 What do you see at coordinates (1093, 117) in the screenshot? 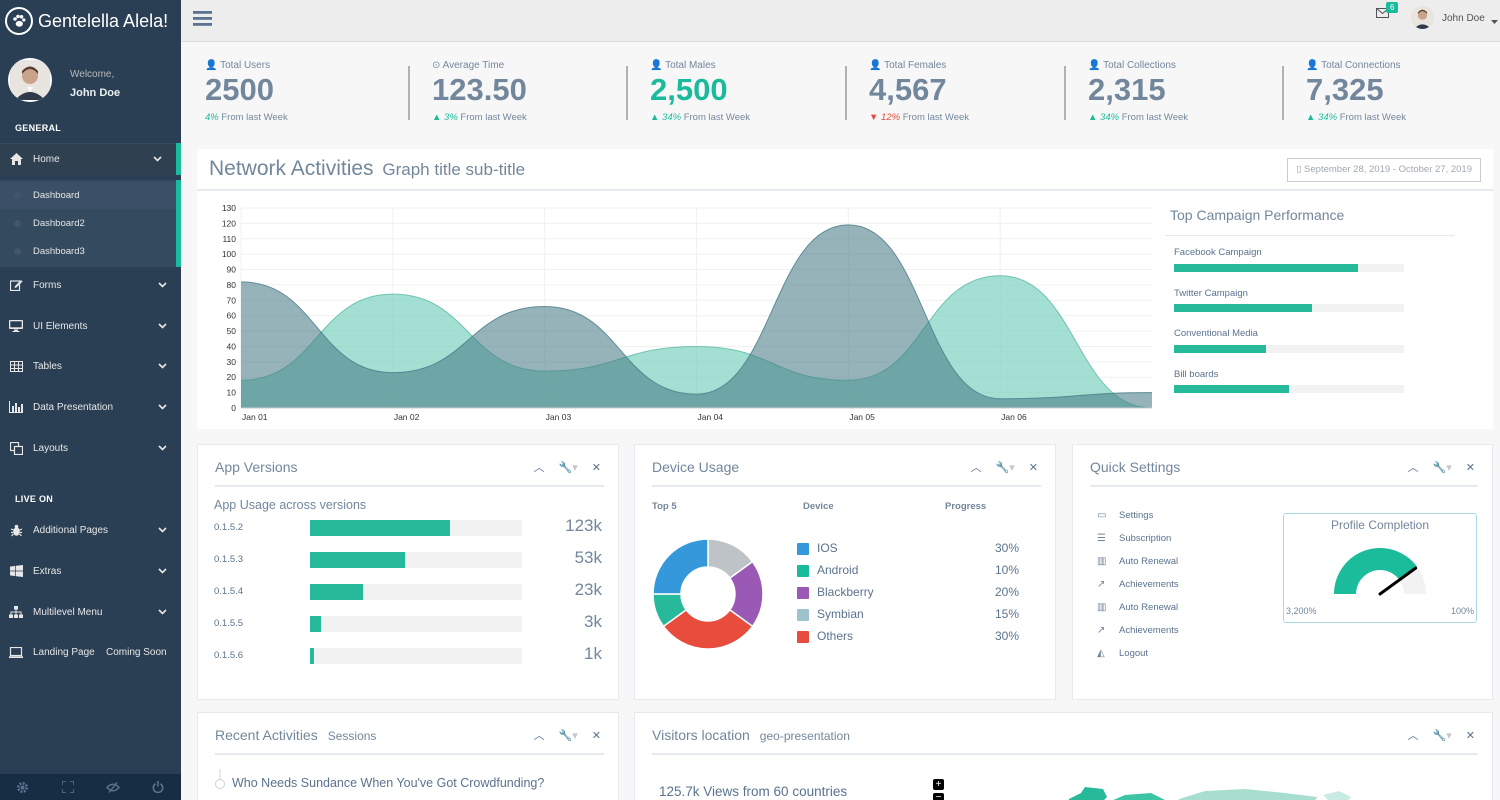
I see `sort-asc-icon: ▲` at bounding box center [1093, 117].